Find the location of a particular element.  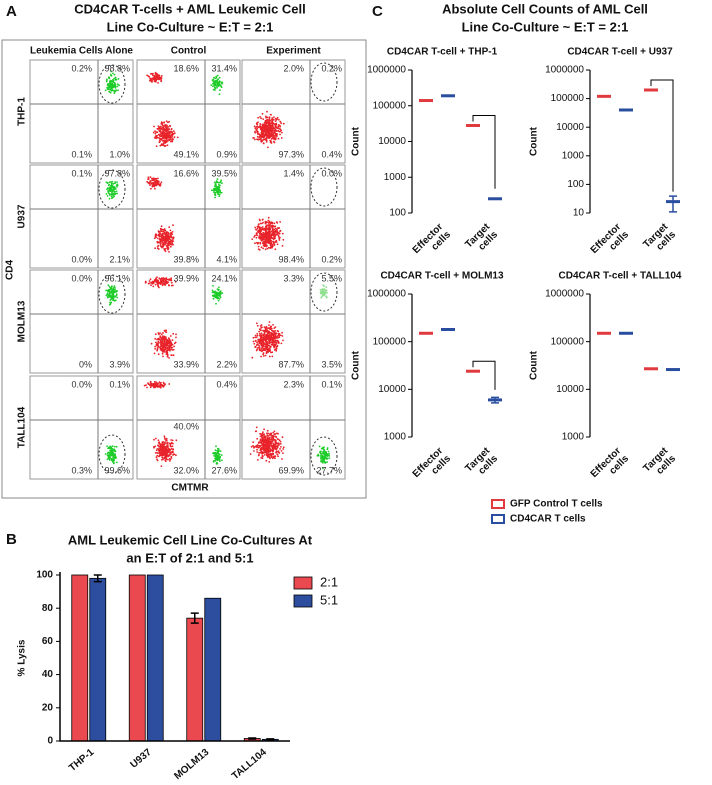

legend-label: CD4CAR T cells is located at coordinates (548, 519).